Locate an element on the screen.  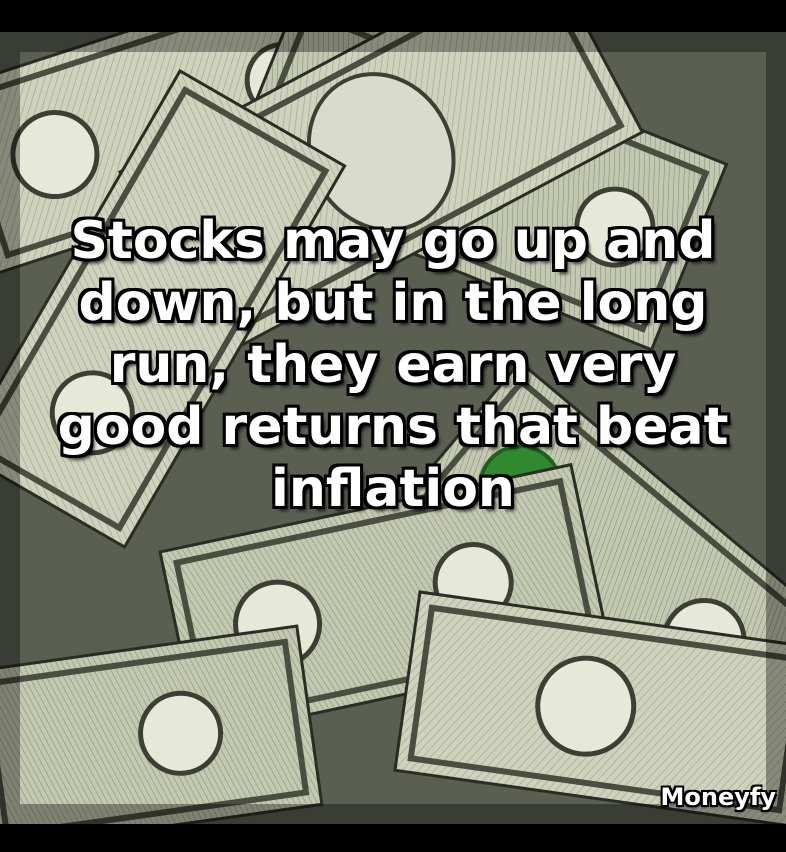
caption-line: run, they earn very is located at coordinates (393, 365).